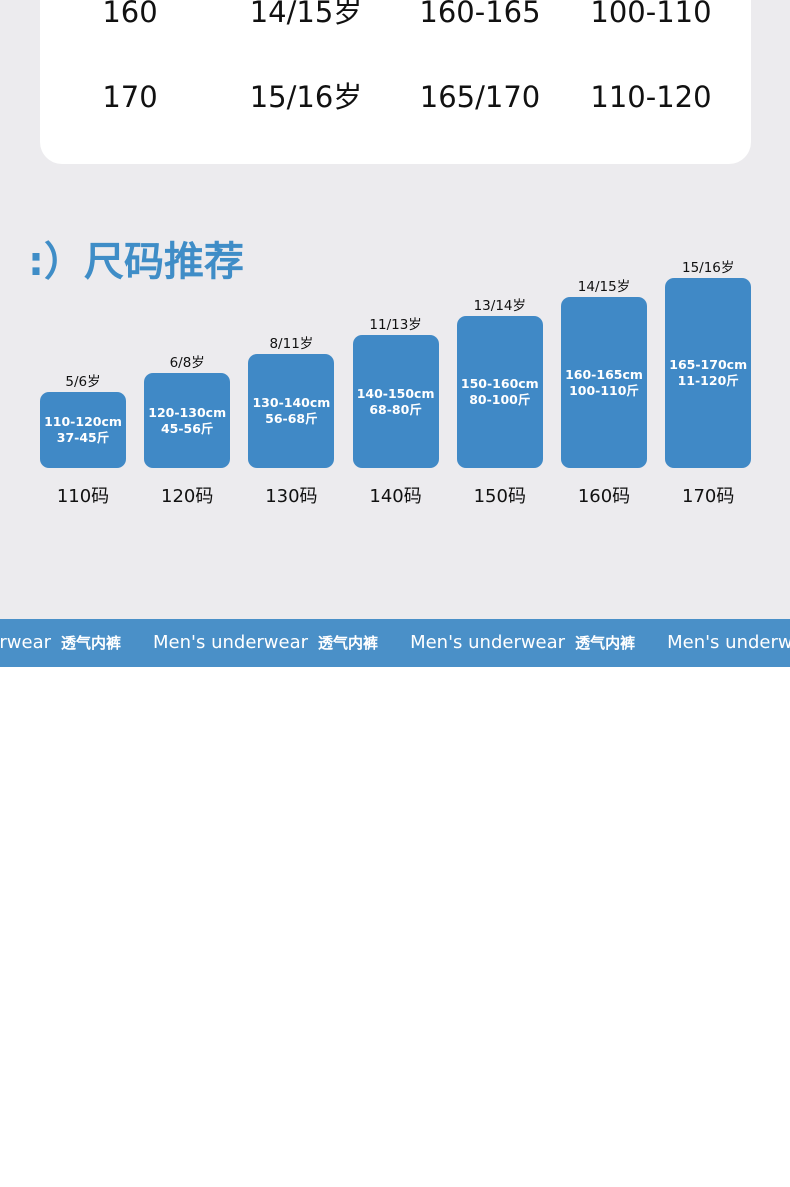 This screenshot has width=790, height=1187. What do you see at coordinates (83, 421) in the screenshot?
I see `height-range-label: 110-120cm` at bounding box center [83, 421].